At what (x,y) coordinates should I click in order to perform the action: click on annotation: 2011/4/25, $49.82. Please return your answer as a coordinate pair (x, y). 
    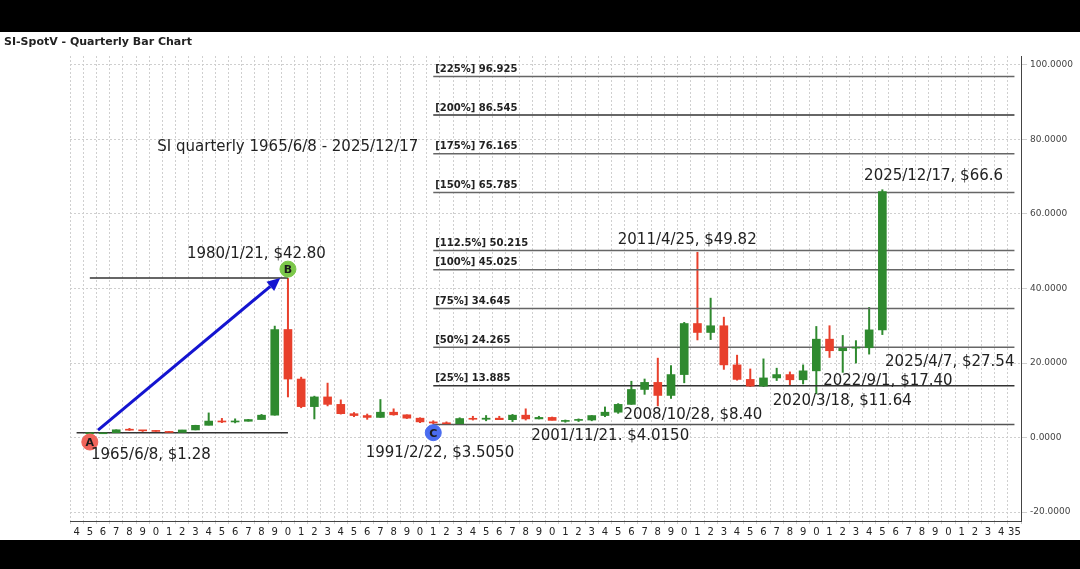
    Looking at the image, I should click on (687, 239).